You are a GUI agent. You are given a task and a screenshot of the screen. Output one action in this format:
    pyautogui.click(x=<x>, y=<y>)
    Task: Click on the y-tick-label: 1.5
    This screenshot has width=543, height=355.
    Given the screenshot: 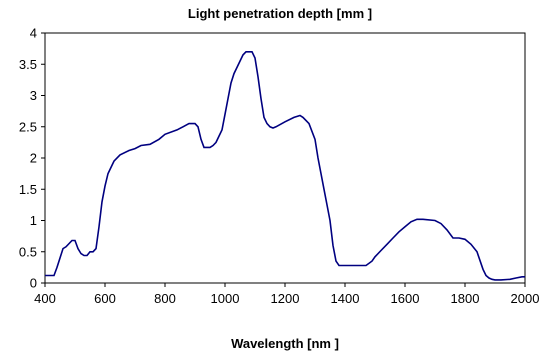 What is the action you would take?
    pyautogui.click(x=28, y=189)
    